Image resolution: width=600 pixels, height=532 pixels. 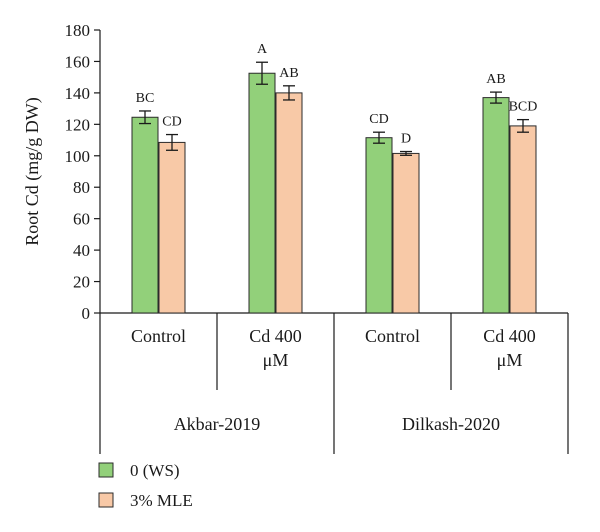 I want to click on x-group-label: Dilkash-2020, so click(x=451, y=424).